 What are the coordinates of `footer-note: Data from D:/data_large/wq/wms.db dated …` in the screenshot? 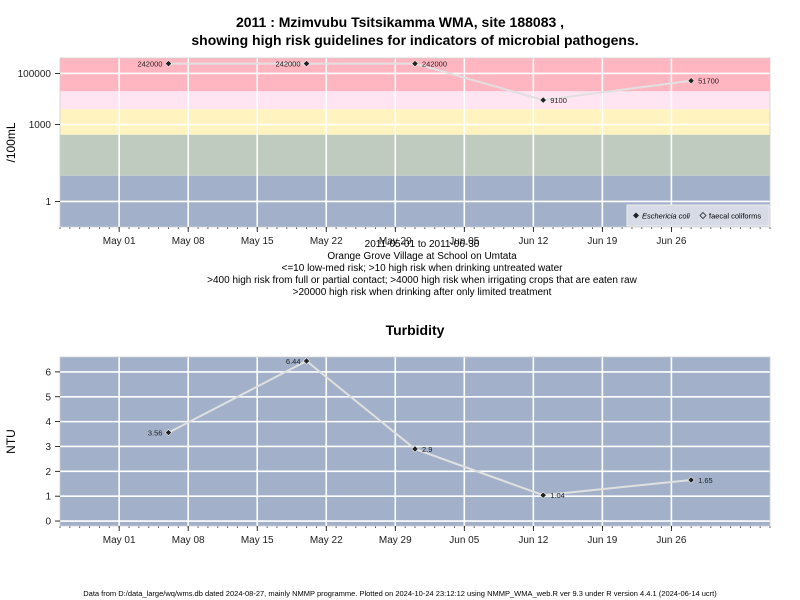 It's located at (400, 593).